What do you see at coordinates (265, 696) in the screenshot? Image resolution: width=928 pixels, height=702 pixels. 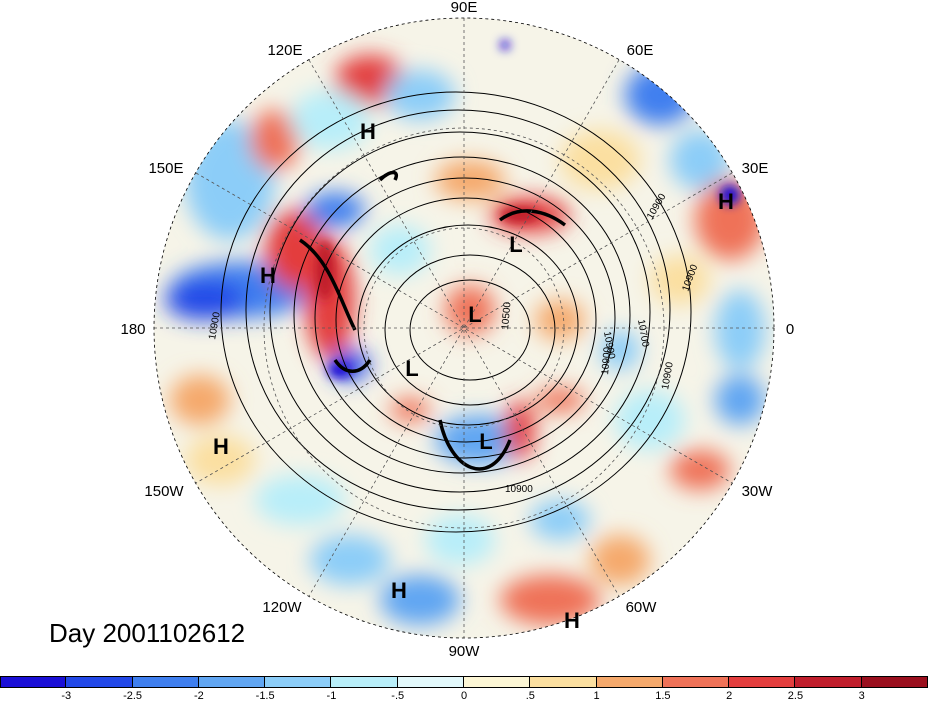 I see `colorbar-tick-label: -1.5` at bounding box center [265, 696].